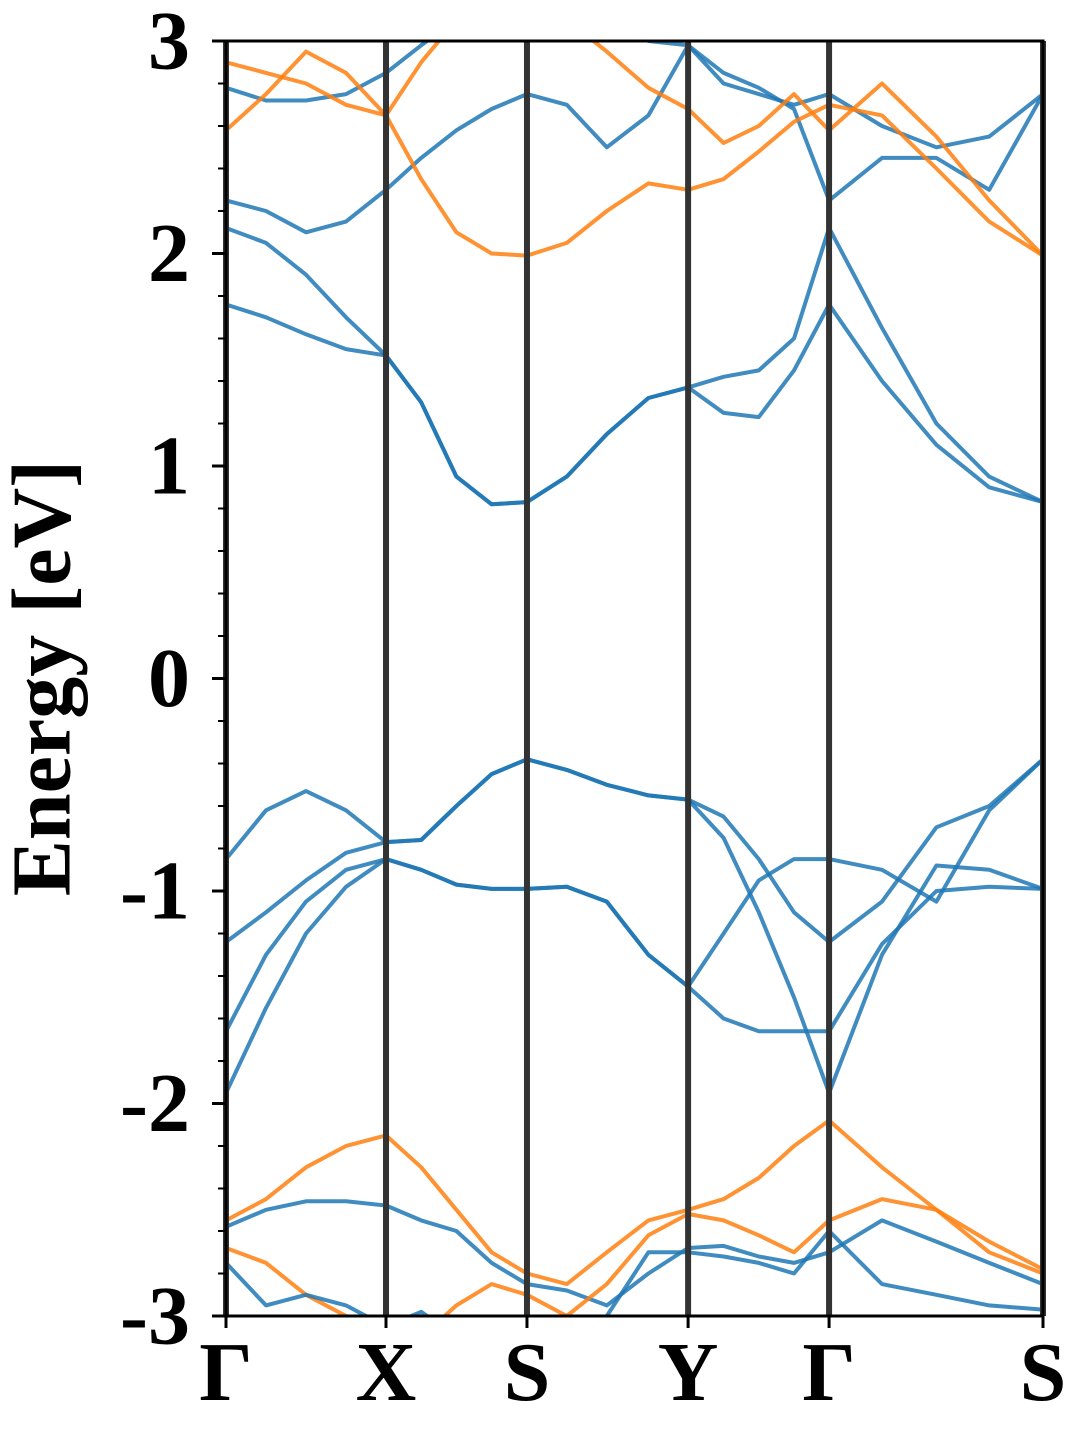 Image resolution: width=1080 pixels, height=1445 pixels. Describe the element at coordinates (44, 678) in the screenshot. I see `y-axis-label: Energy [eV]` at that location.